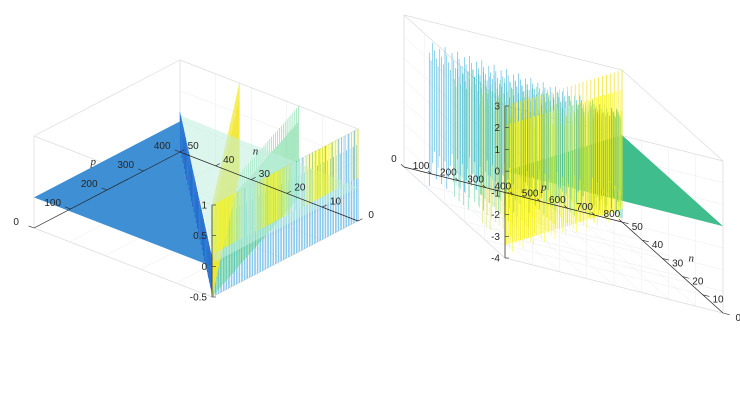  I want to click on z-tick-label: -2, so click(495, 215).